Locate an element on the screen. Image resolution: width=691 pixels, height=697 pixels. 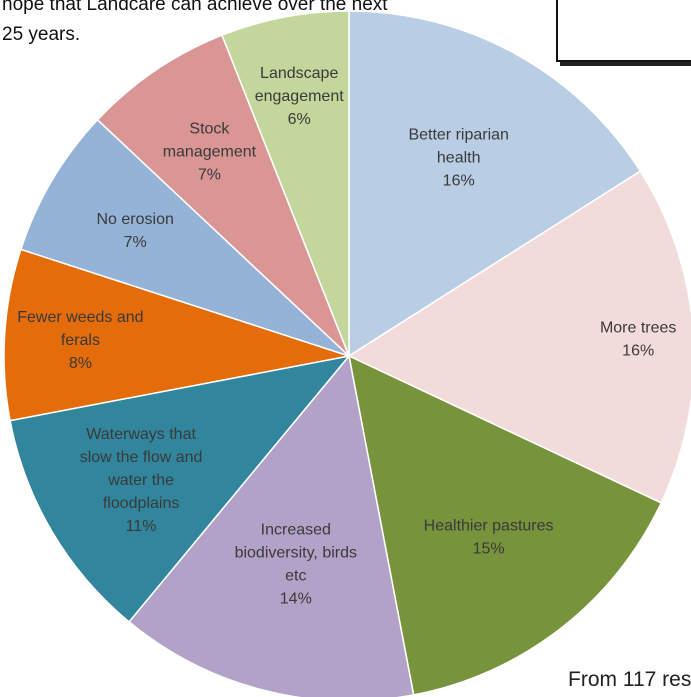
side-text-box is located at coordinates (623, 31).